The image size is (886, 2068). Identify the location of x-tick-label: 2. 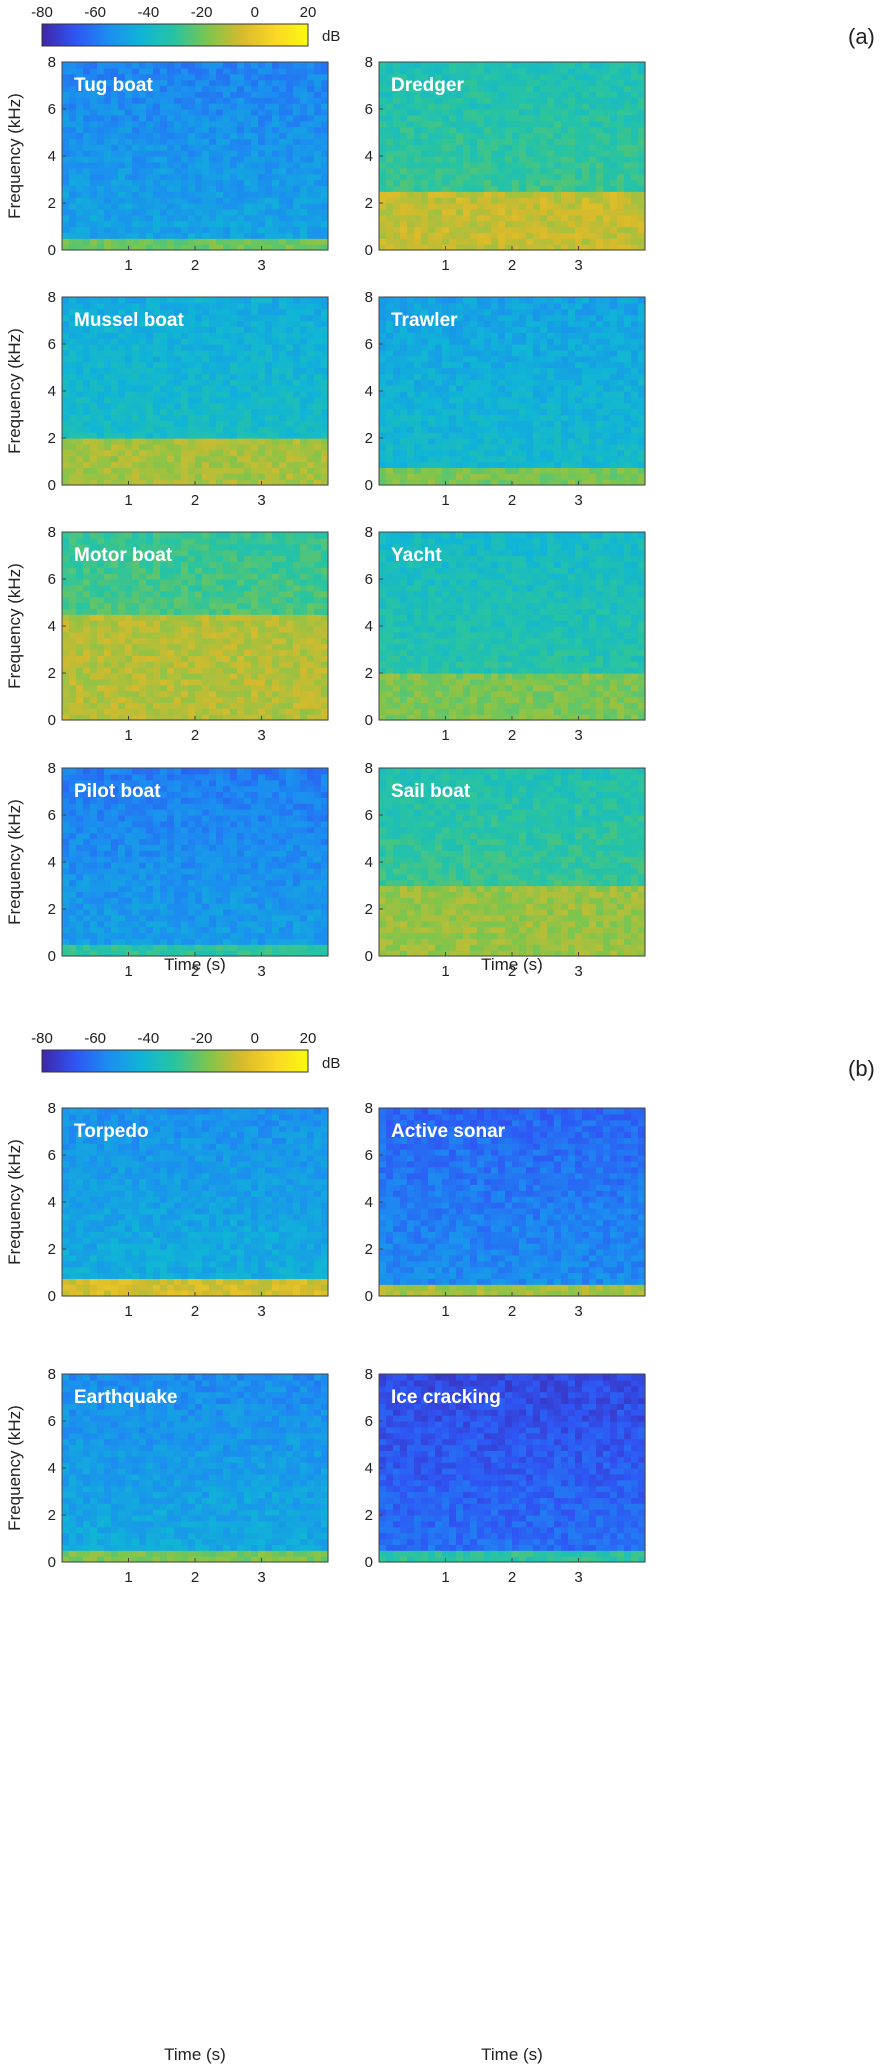
(512, 265).